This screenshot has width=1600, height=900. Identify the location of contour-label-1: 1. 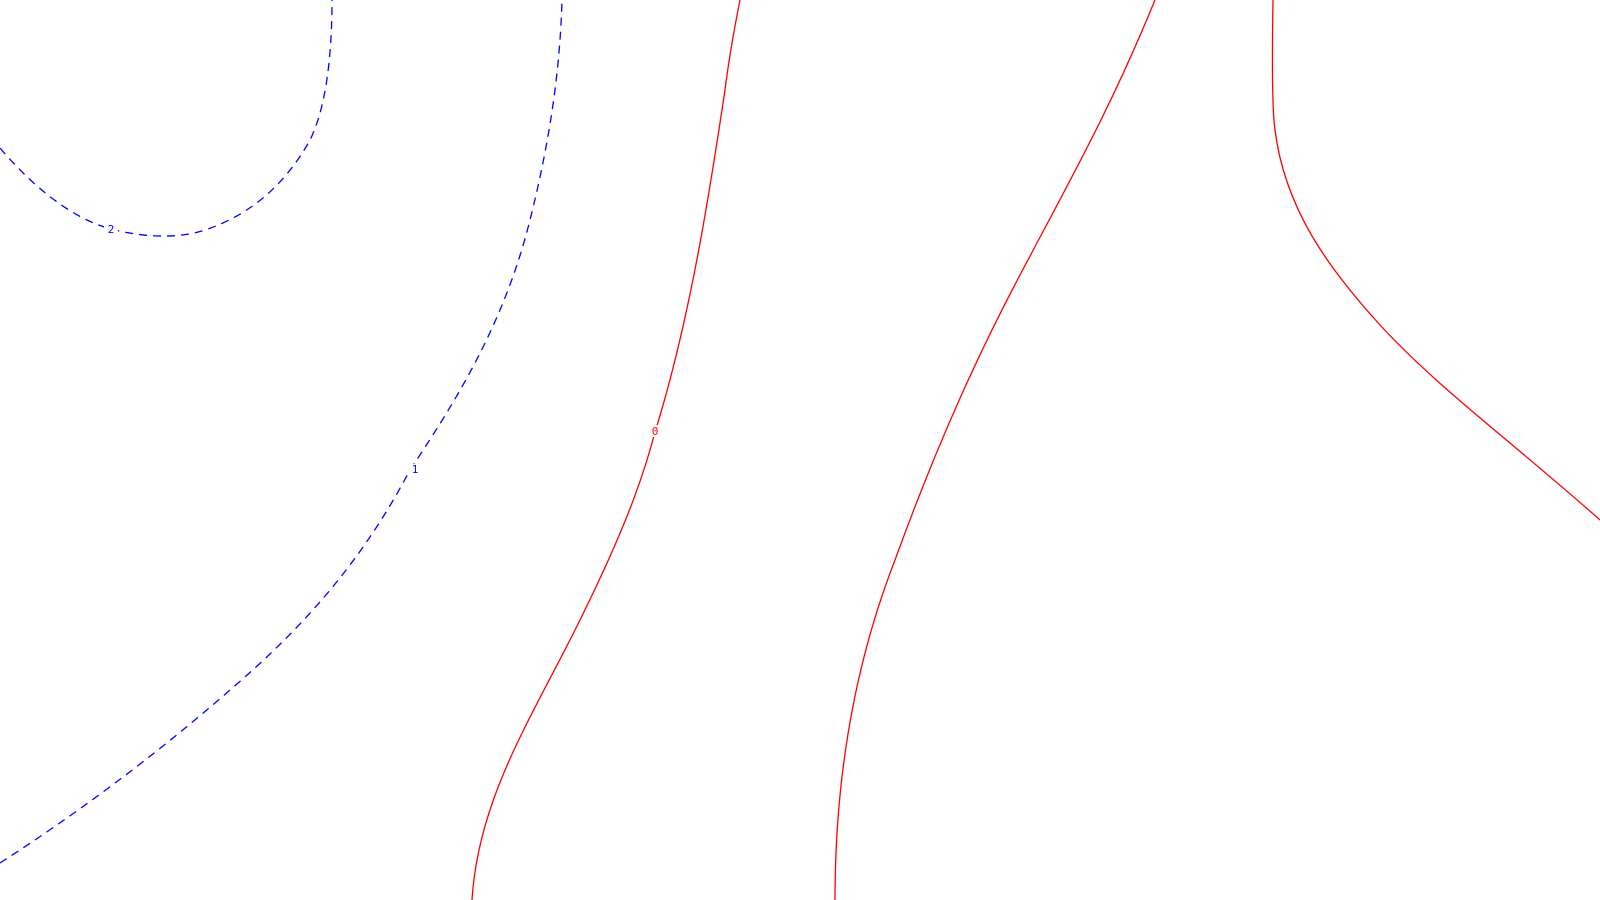
(415, 469).